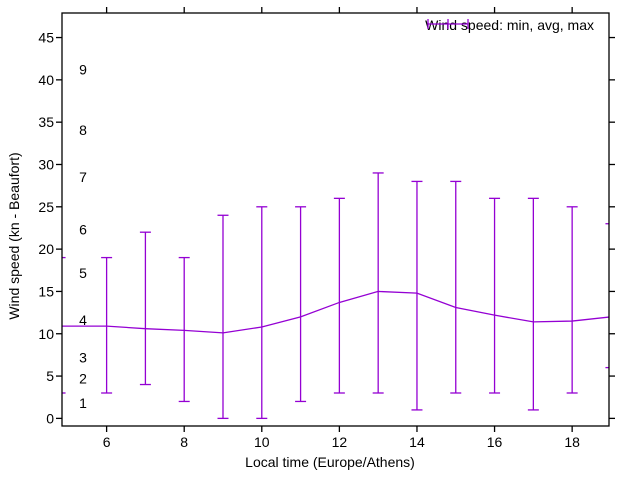 The image size is (640, 480). I want to click on legend-label: Wind speed: min, avg, max, so click(509, 25).